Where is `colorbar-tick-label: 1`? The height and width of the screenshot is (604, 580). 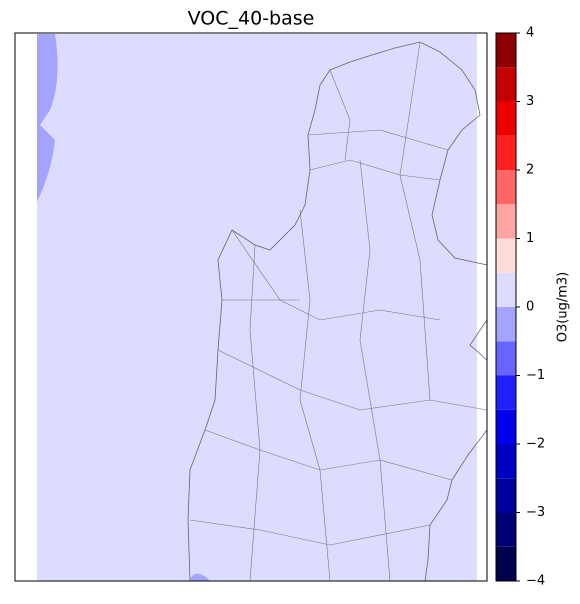 colorbar-tick-label: 1 is located at coordinates (530, 238).